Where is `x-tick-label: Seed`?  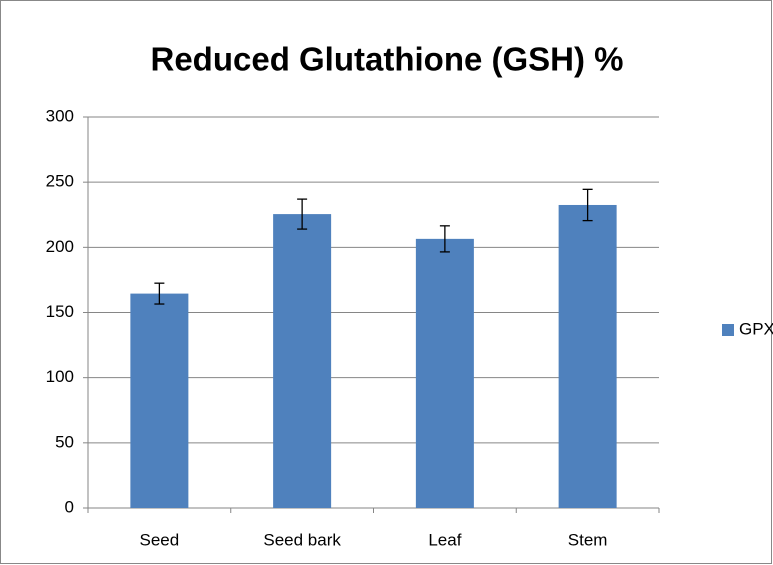
x-tick-label: Seed is located at coordinates (160, 539).